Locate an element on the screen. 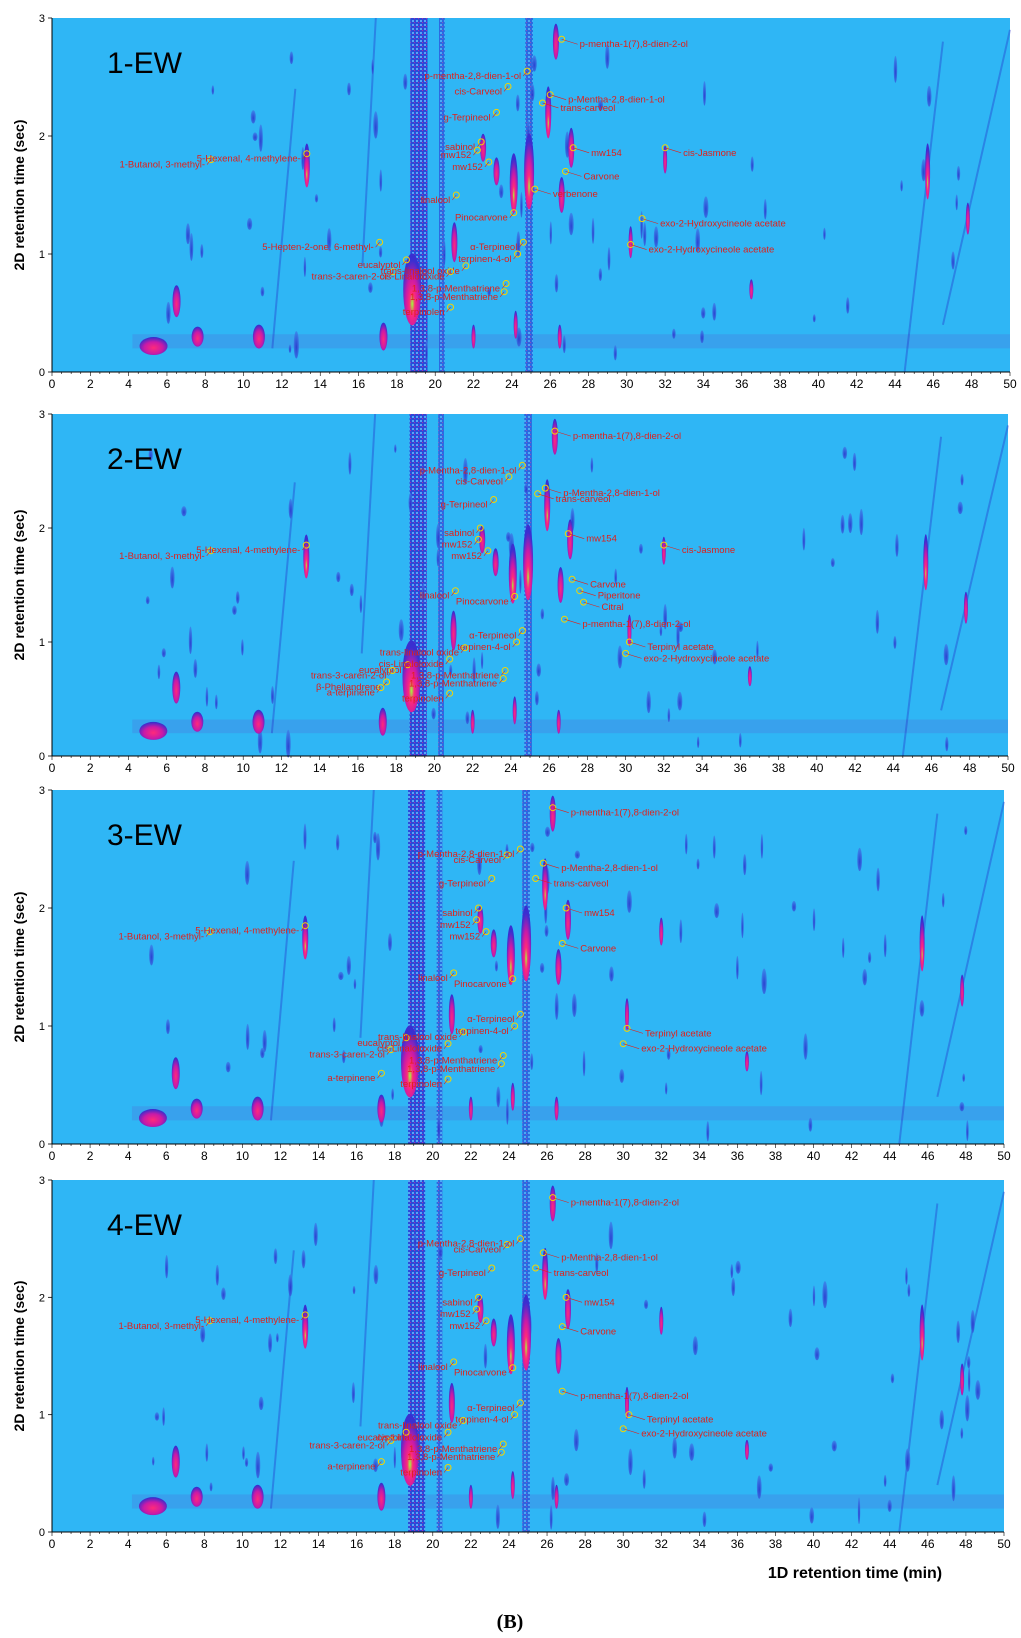 The width and height of the screenshot is (1021, 1638). annotation-label: α-Terpineol is located at coordinates (490, 1019).